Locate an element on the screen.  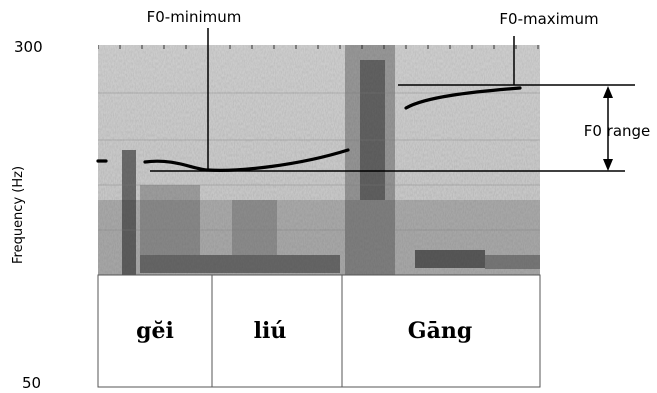
syllable-gang: Gāng is located at coordinates (440, 331).